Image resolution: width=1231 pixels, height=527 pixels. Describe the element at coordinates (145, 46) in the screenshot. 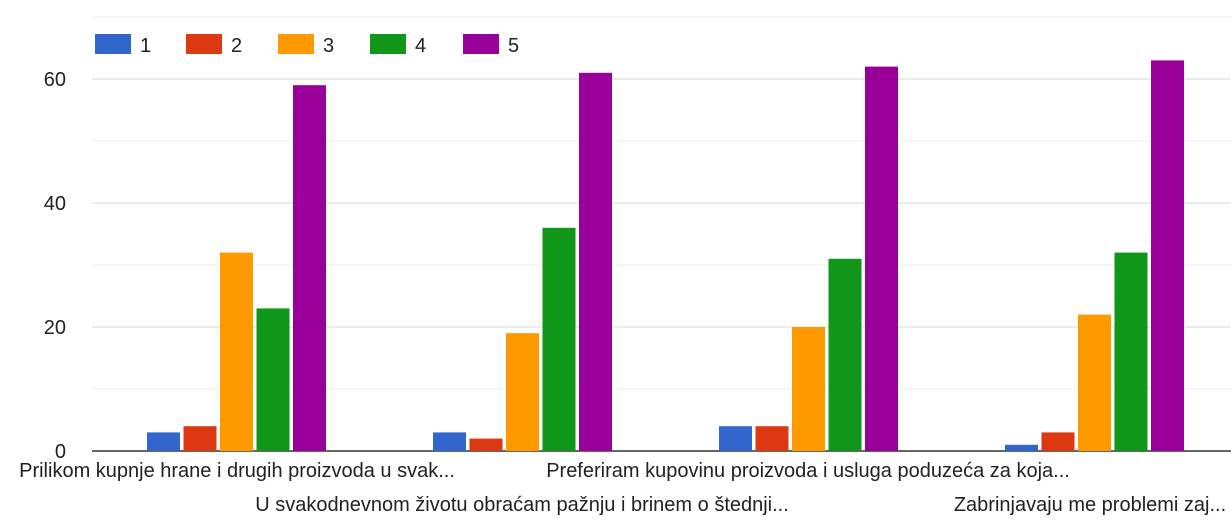

I see `legend-label: 1` at that location.